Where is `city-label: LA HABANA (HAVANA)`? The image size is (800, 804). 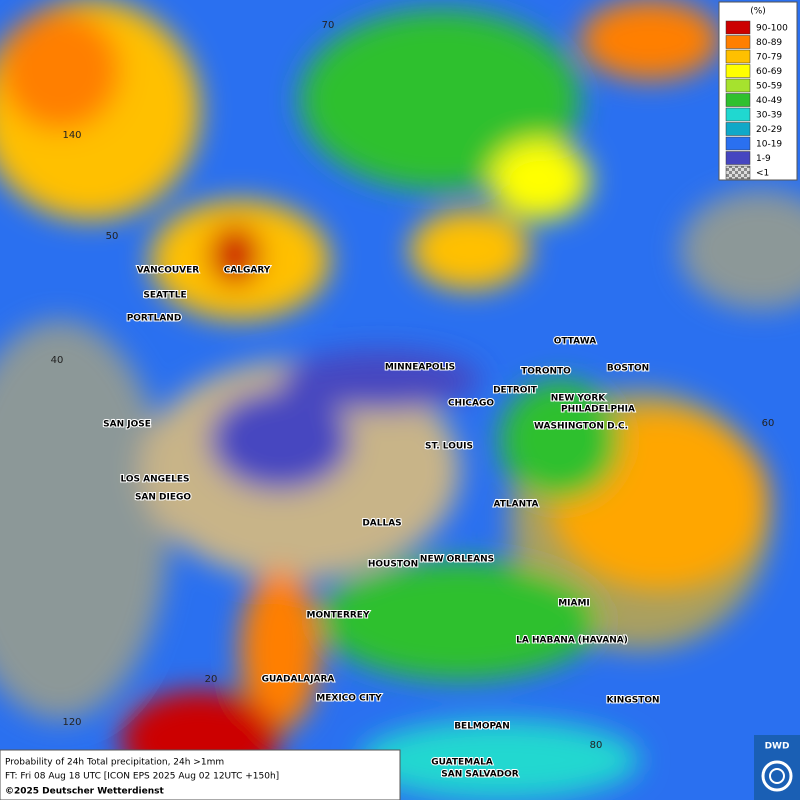
city-label: LA HABANA (HAVANA) is located at coordinates (572, 641).